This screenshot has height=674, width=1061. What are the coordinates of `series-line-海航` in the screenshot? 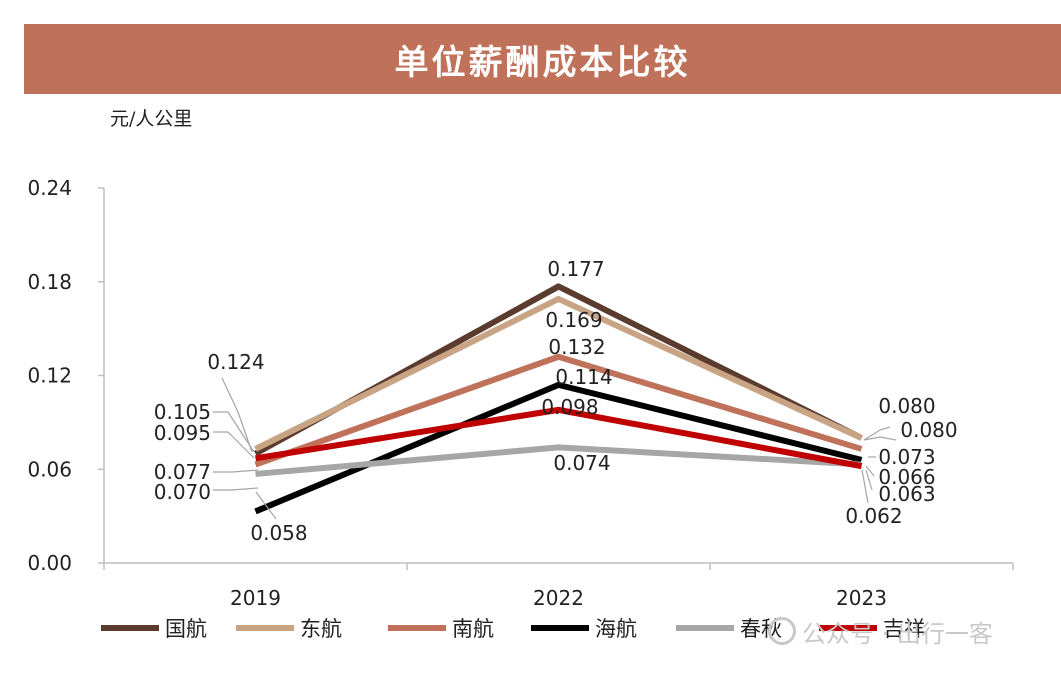 It's located at (558, 448).